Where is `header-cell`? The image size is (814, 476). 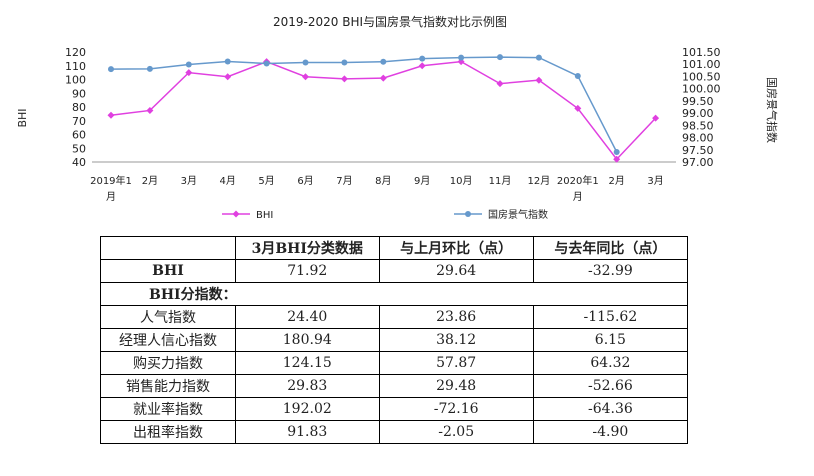 header-cell is located at coordinates (168, 248).